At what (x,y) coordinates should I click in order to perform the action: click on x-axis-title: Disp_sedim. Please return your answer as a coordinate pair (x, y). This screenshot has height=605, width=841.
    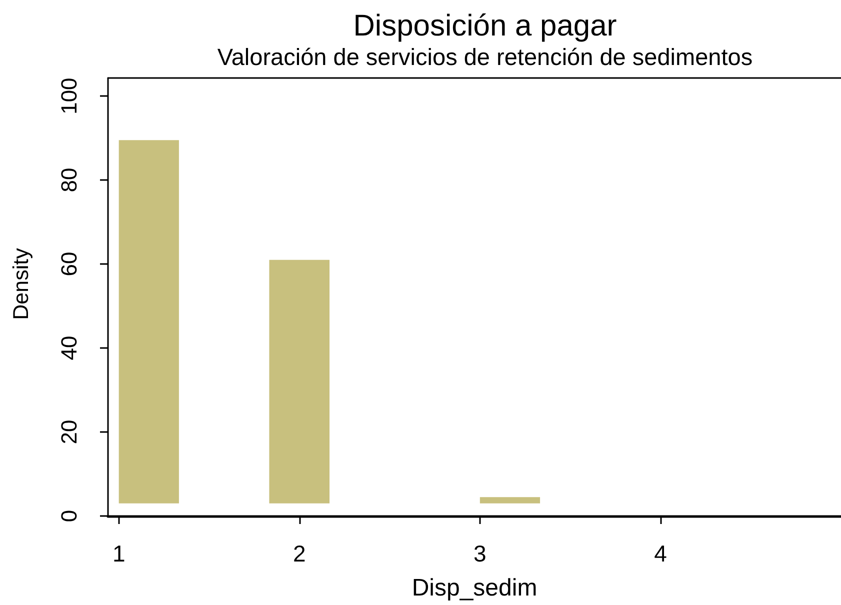
    Looking at the image, I should click on (475, 588).